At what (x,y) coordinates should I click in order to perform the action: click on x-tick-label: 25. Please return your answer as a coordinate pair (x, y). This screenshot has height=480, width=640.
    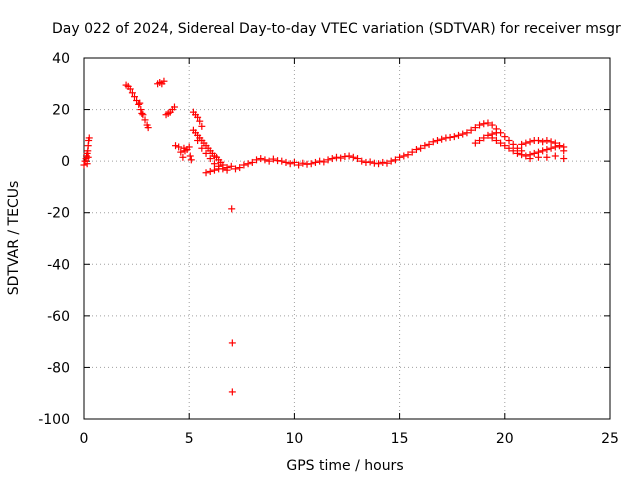
    Looking at the image, I should click on (610, 439).